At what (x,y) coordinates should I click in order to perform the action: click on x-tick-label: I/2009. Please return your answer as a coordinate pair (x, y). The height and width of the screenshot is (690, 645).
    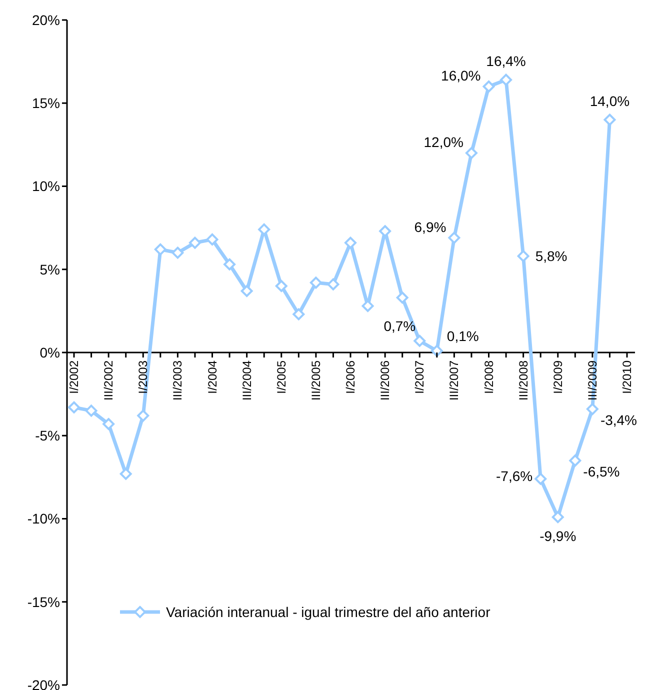
    Looking at the image, I should click on (557, 377).